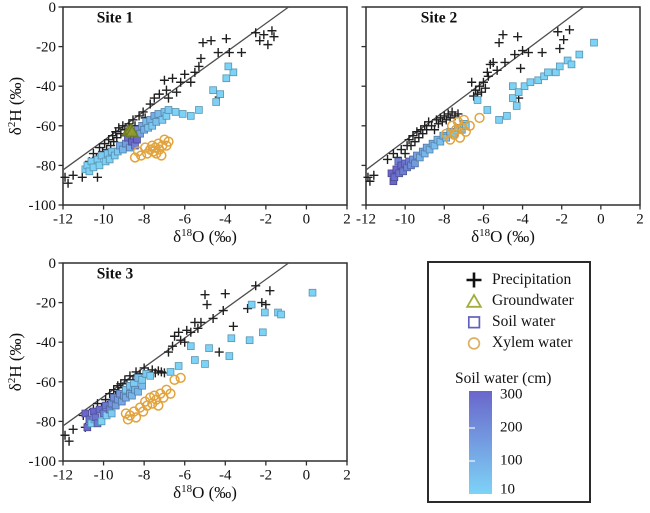 This screenshot has width=650, height=513. I want to click on site-1-meteoric-line, so click(175, 88).